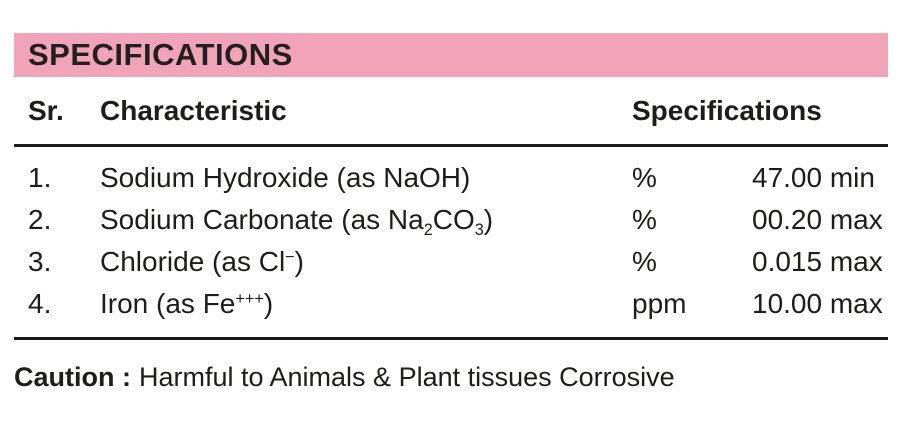  Describe the element at coordinates (817, 261) in the screenshot. I see `row-value: 0.015 max` at that location.